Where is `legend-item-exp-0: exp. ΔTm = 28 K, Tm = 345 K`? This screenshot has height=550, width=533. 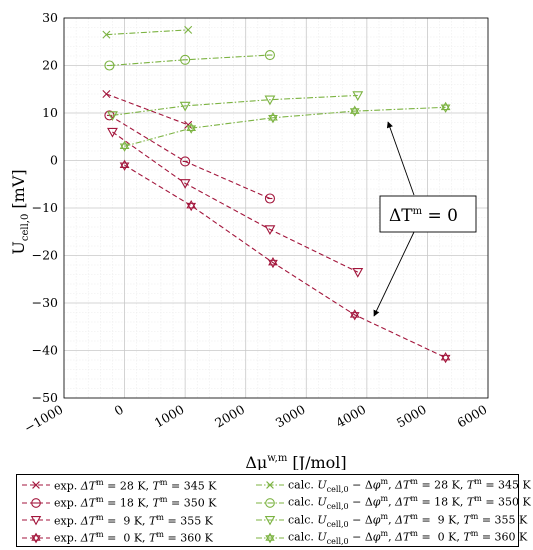
legend-item-exp-0: exp. ΔTm = 28 K, Tm = 345 K is located at coordinates (118, 485).